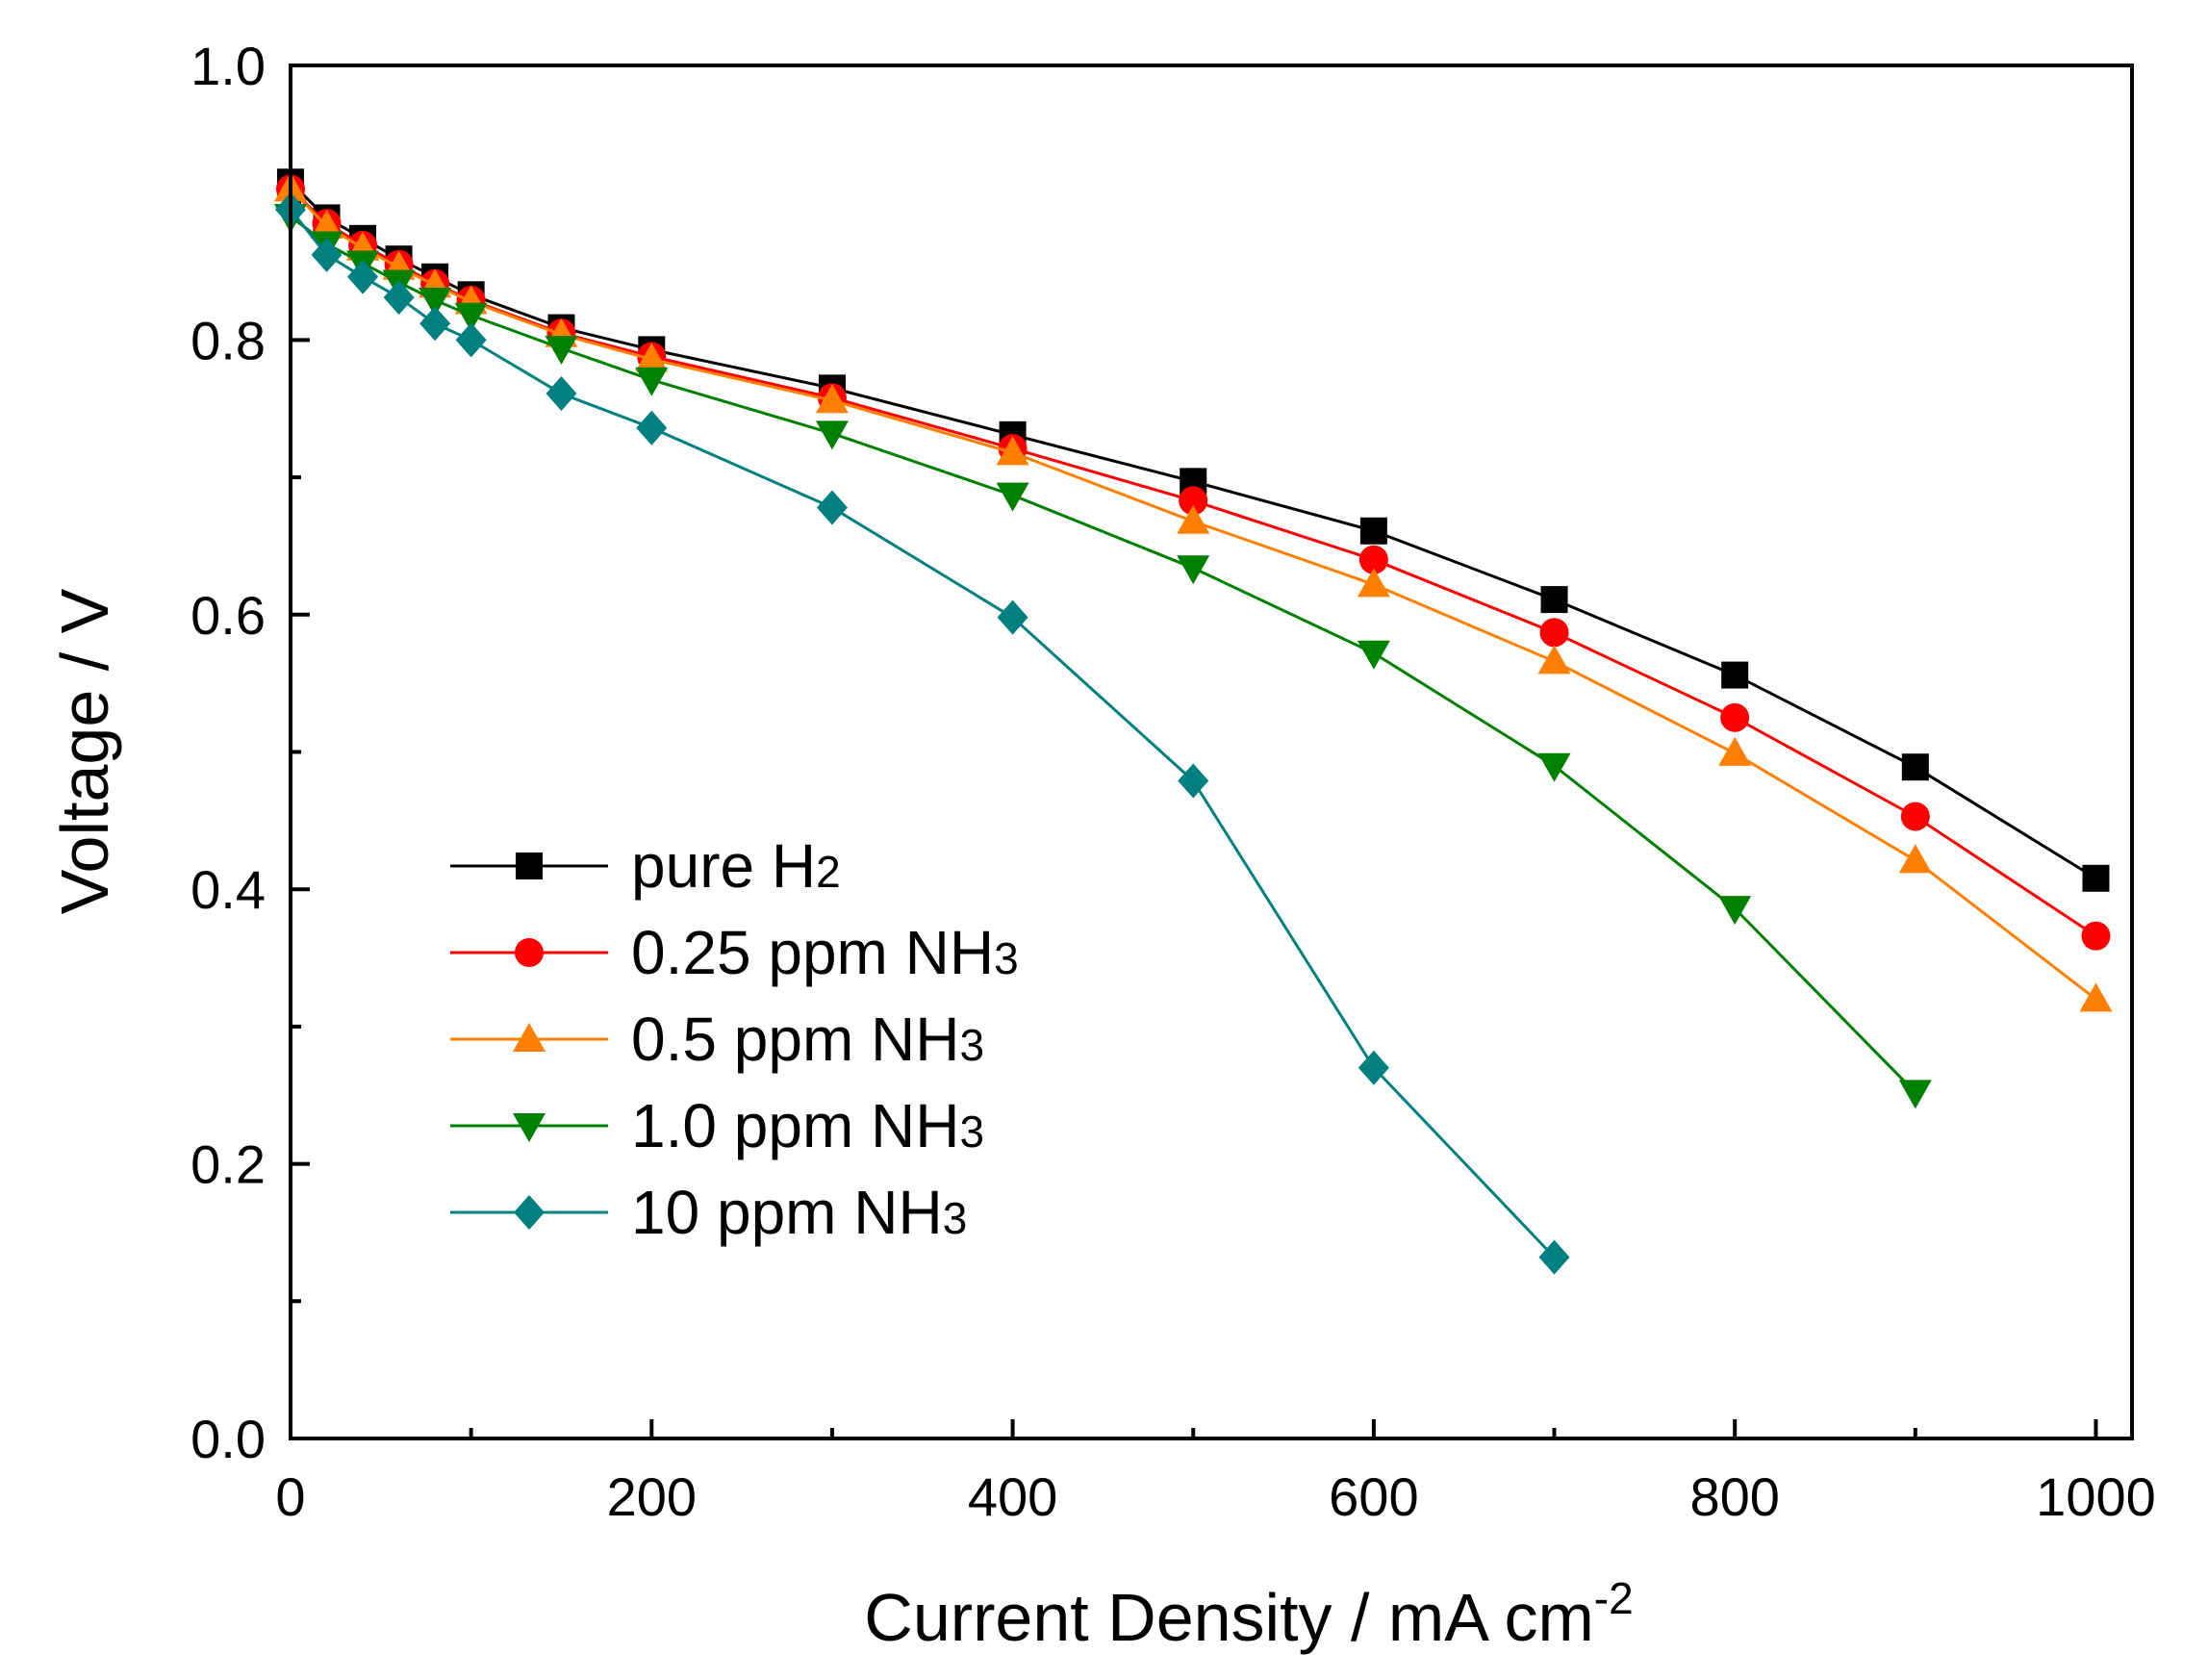 This screenshot has width=2208, height=1680. I want to click on legend-label-main: 0.25 ppm NH, so click(812, 952).